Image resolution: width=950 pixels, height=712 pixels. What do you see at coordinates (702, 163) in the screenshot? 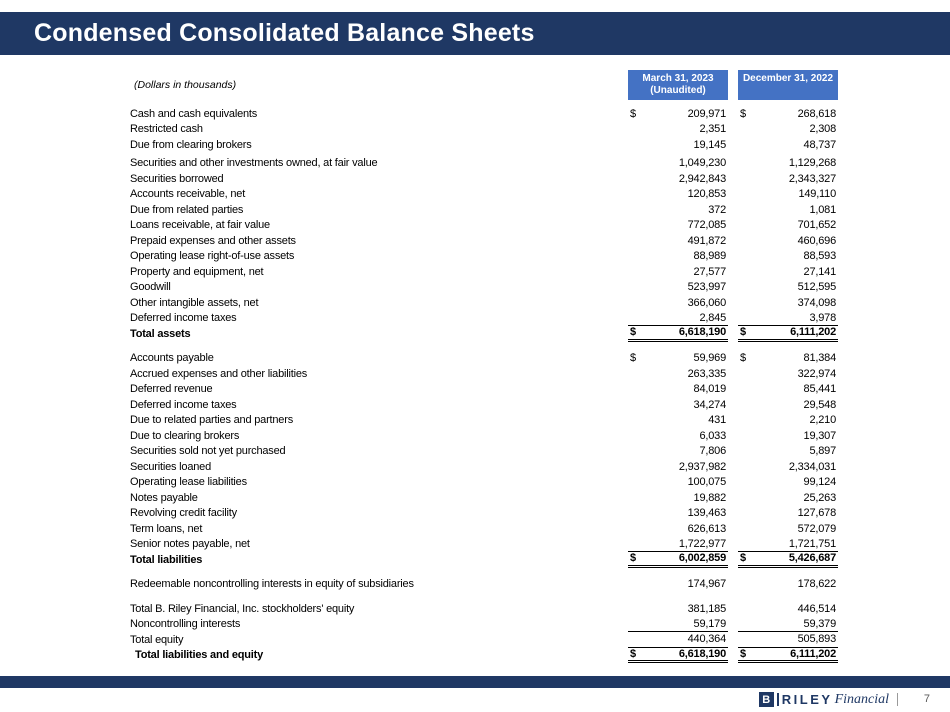
I see `value: 1,049,230` at bounding box center [702, 163].